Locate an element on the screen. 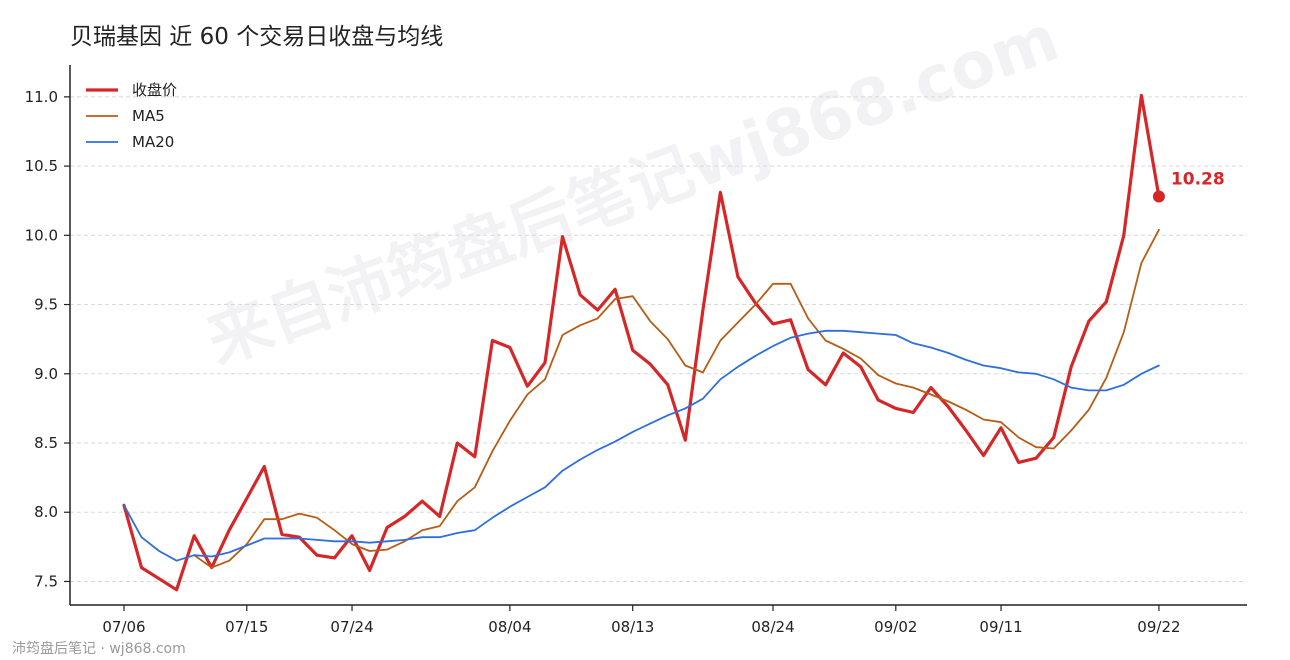 The width and height of the screenshot is (1290, 660). y-tick-label: 8.0 is located at coordinates (46, 512).